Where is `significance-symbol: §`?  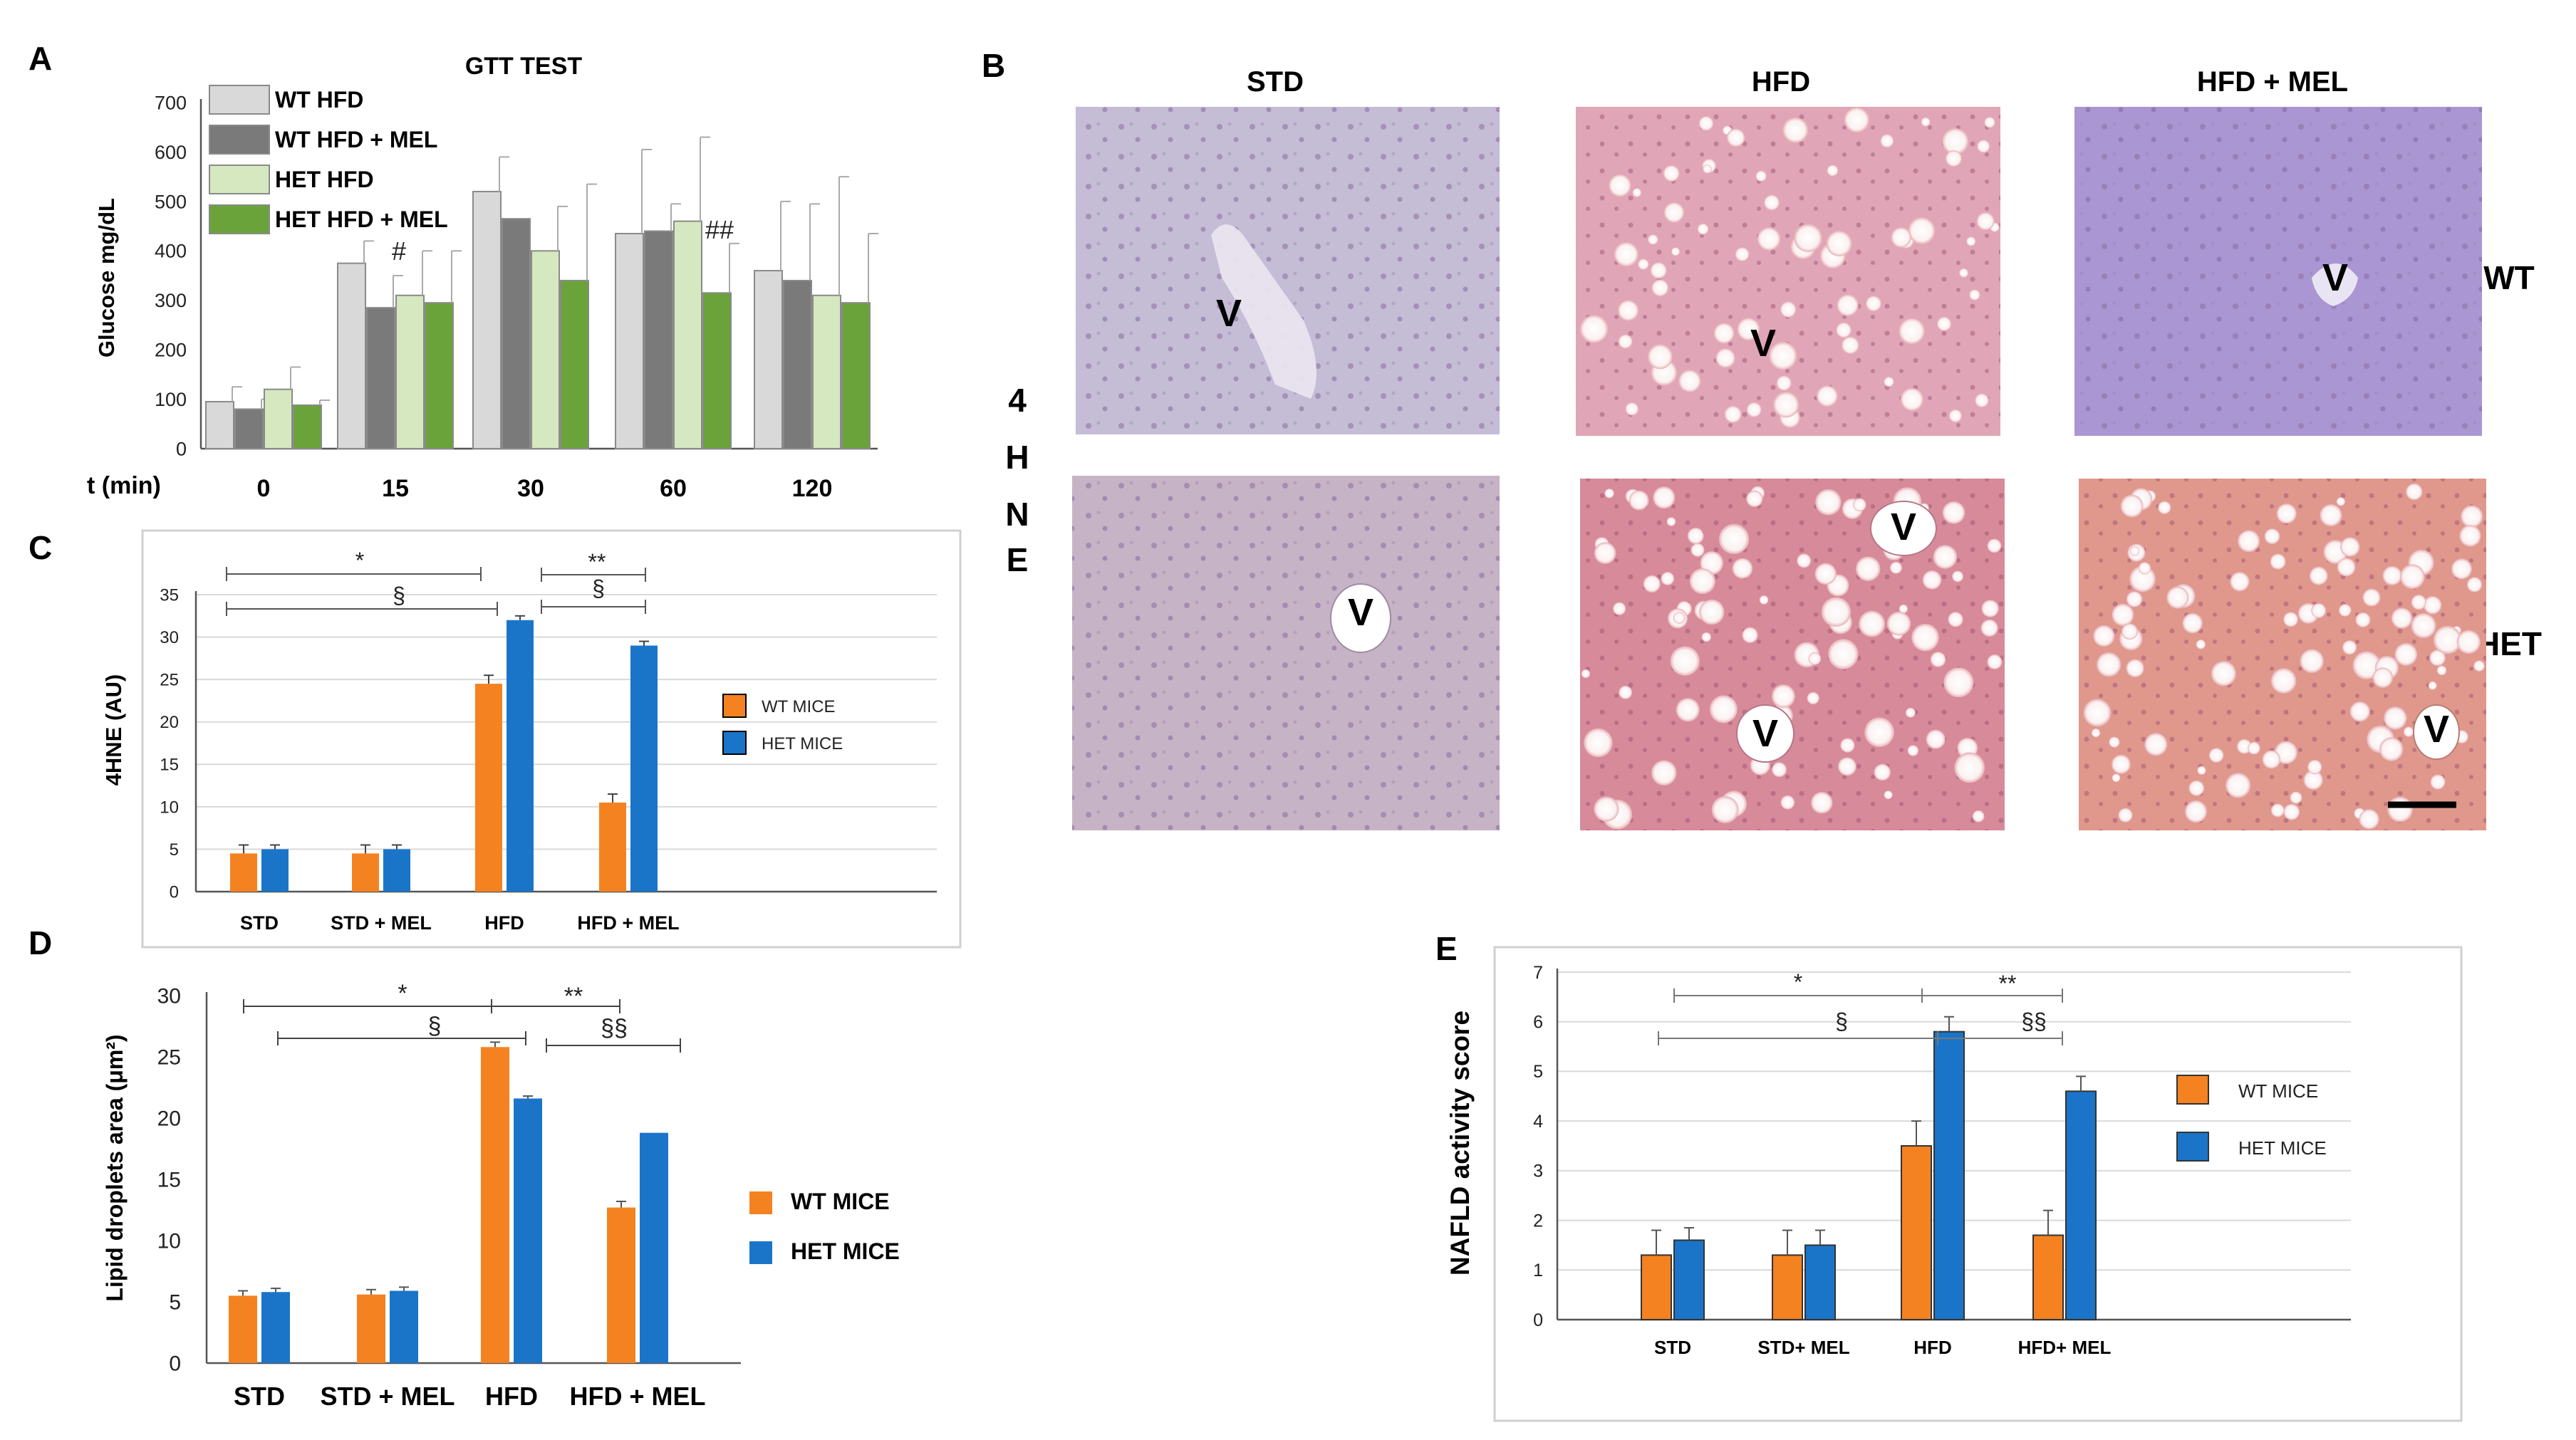 significance-symbol: § is located at coordinates (399, 595).